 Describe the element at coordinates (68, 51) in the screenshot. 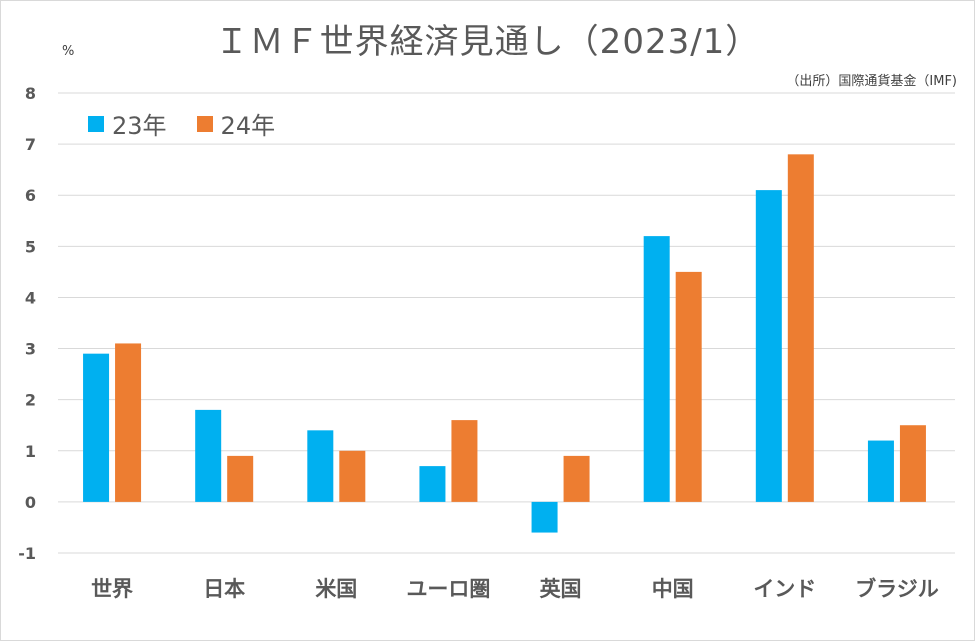

I see `y-axis-unit-label: %` at that location.